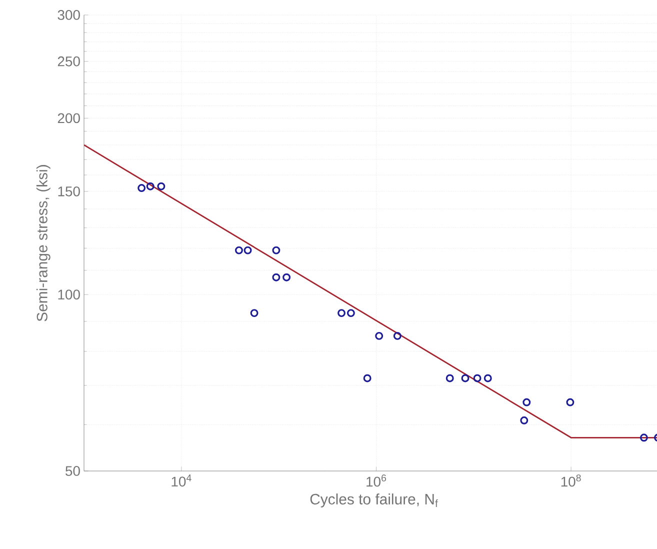 This screenshot has height=549, width=657. I want to click on x-tick-label: 10$^{6}$, so click(376, 480).